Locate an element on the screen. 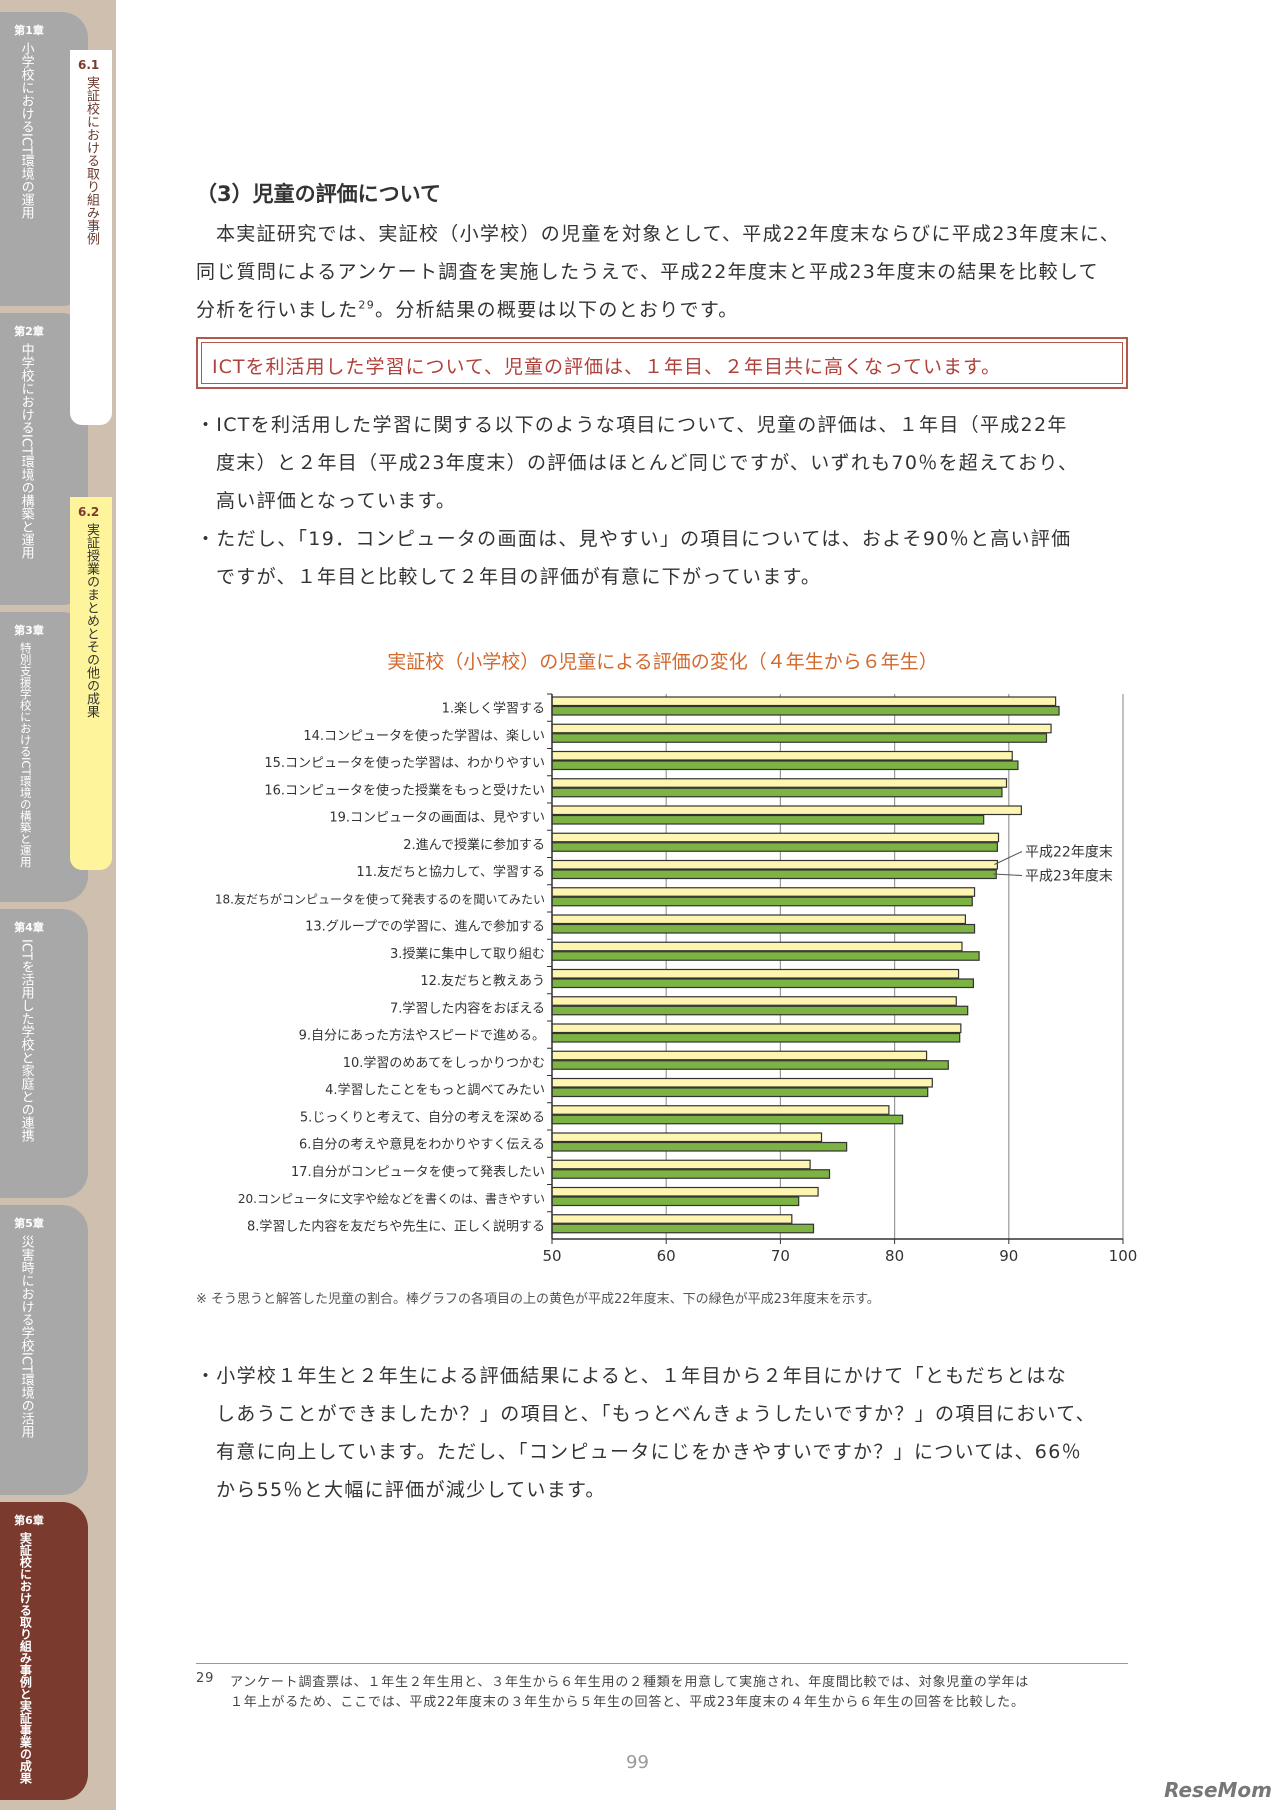 This screenshot has width=1280, height=1810. chapter-title: ICTを活用した学校と家庭との連携 is located at coordinates (26, 1040).